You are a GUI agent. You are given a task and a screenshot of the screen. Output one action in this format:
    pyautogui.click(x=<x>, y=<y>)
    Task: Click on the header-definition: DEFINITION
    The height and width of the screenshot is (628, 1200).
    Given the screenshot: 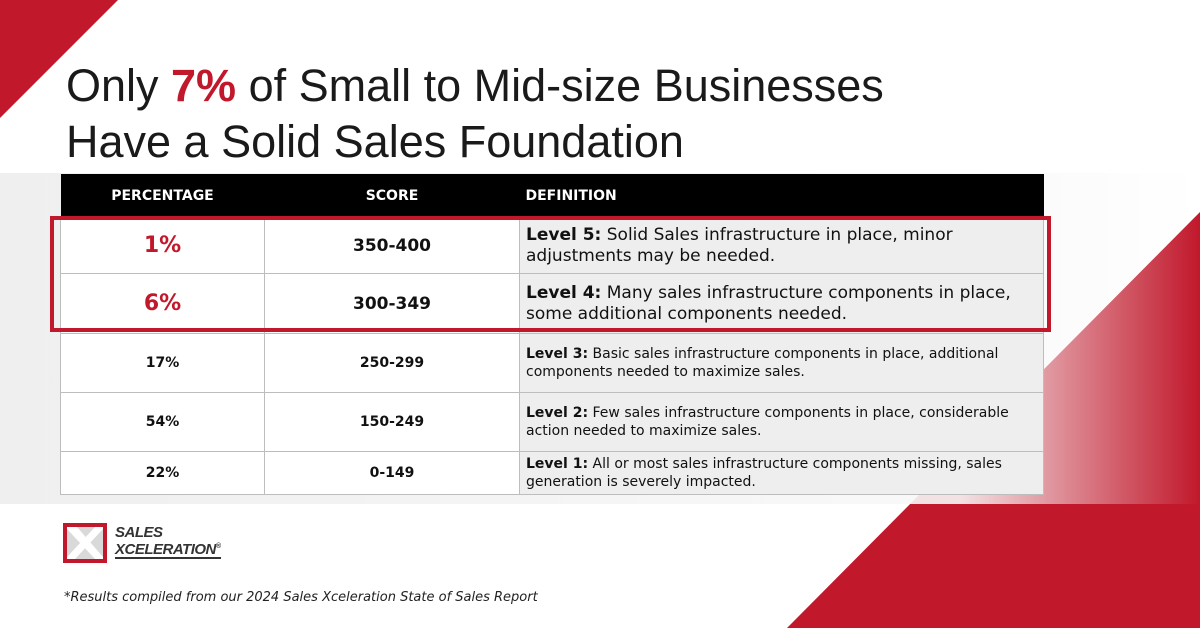 What is the action you would take?
    pyautogui.click(x=781, y=196)
    